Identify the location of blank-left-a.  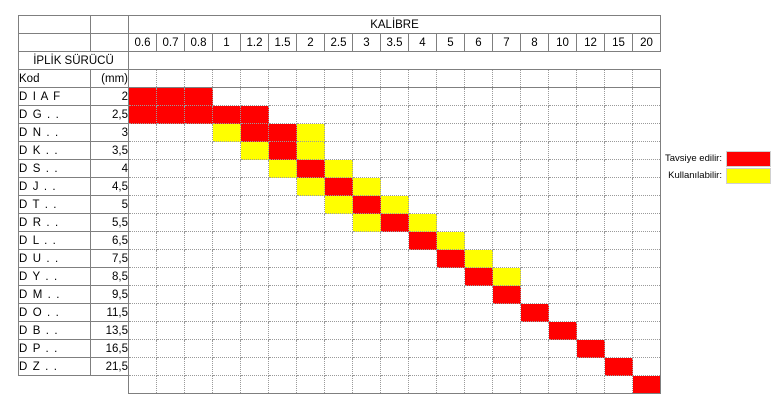
(54, 42).